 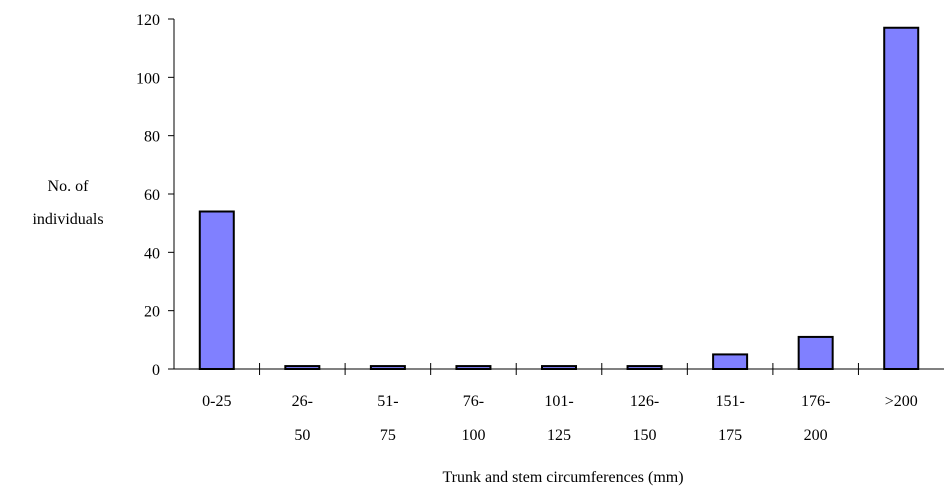 What do you see at coordinates (901, 401) in the screenshot?
I see `x-tick-label-8-line-1: >200` at bounding box center [901, 401].